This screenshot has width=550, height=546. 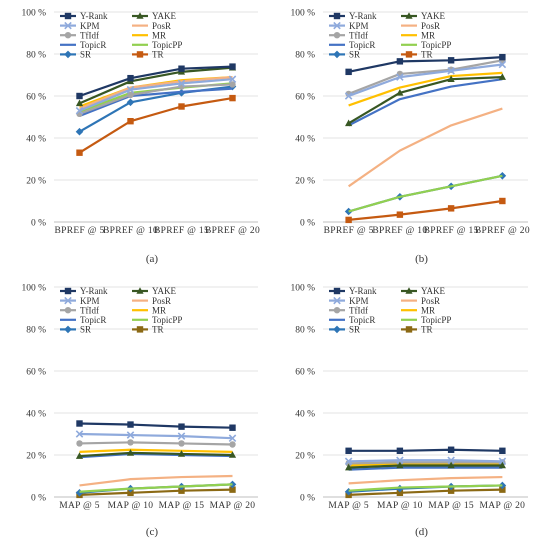 I want to click on y-tick-label: 0 %, so click(x=307, y=499).